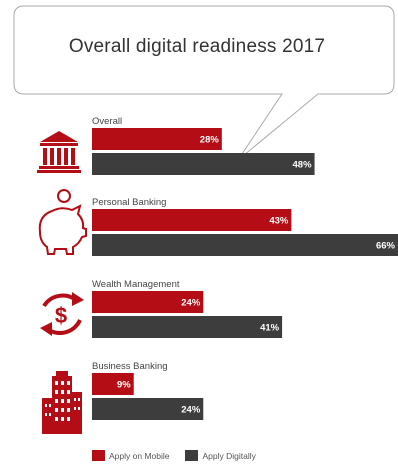  What do you see at coordinates (192, 455) in the screenshot?
I see `legend-swatch-digital` at bounding box center [192, 455].